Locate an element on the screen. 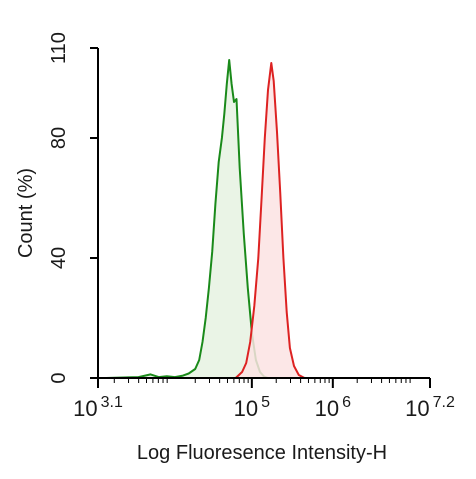  series-1-area is located at coordinates (270, 220).